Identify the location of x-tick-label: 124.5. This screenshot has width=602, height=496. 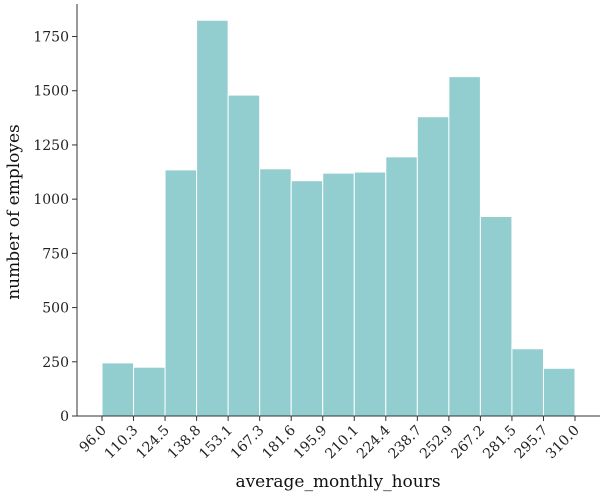
(153, 443).